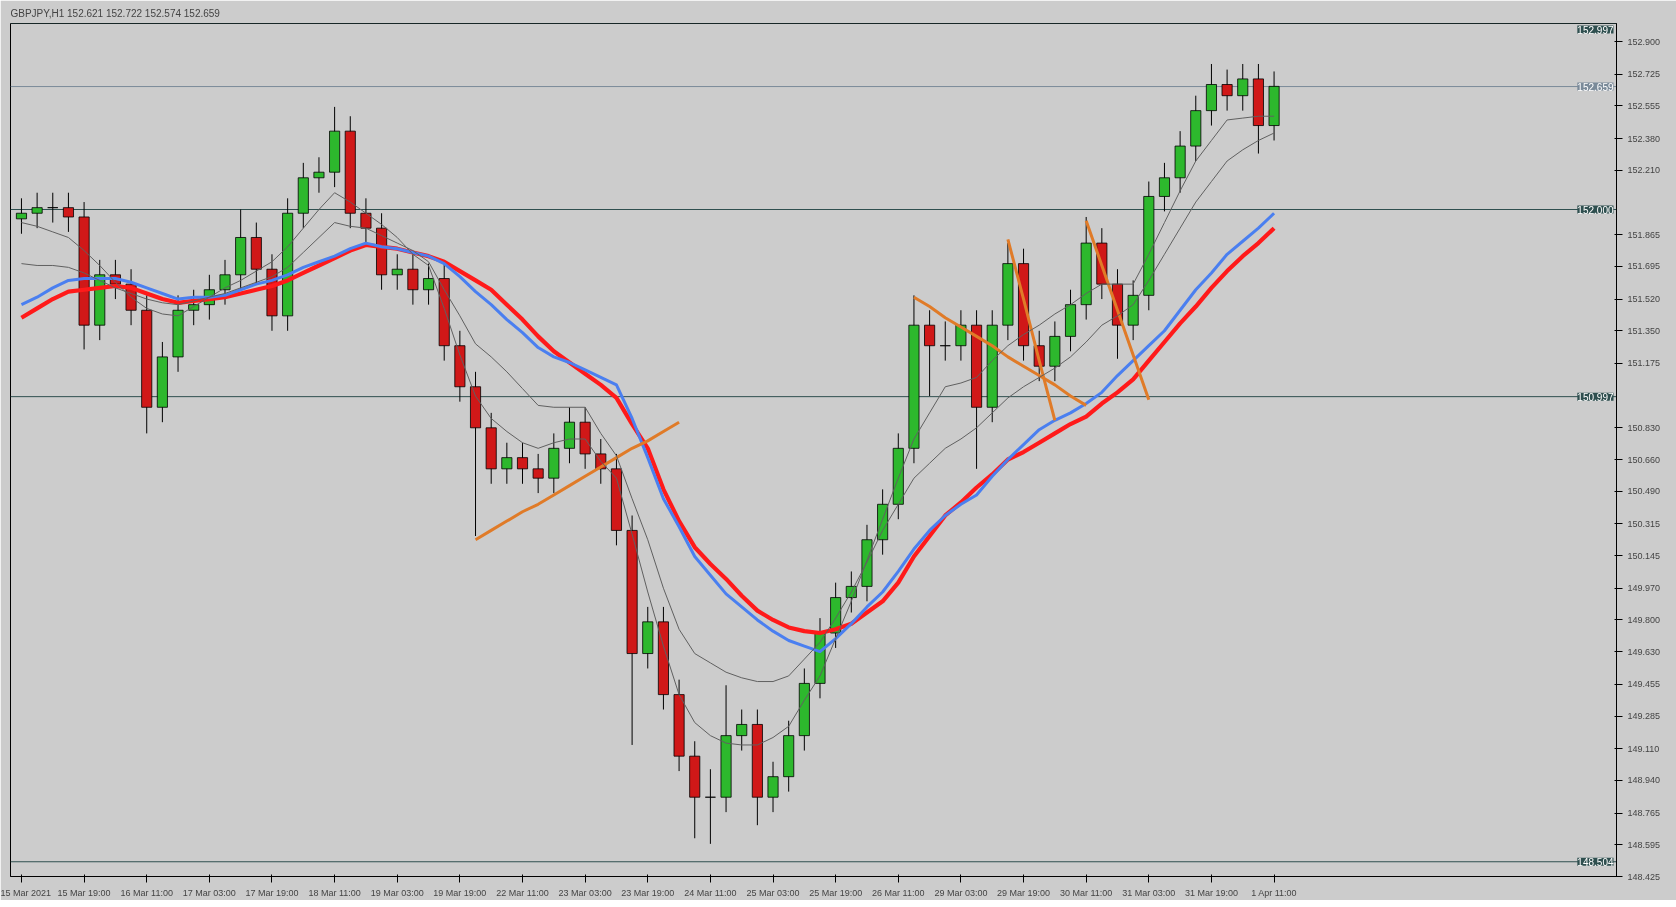 The width and height of the screenshot is (1676, 907). I want to click on y-tick-label: 148.765, so click(1644, 813).